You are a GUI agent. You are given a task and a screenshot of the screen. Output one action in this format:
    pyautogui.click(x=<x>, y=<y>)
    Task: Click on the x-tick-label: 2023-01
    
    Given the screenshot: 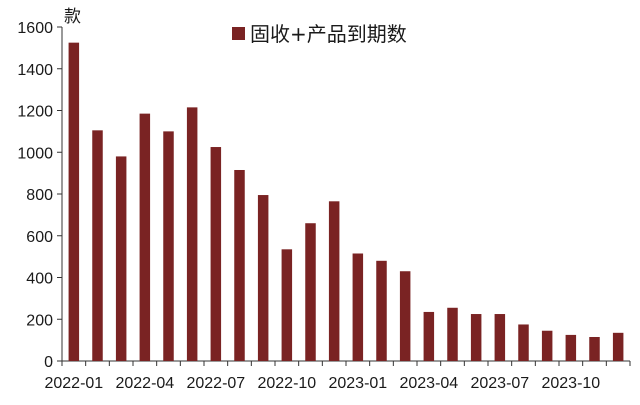 What is the action you would take?
    pyautogui.click(x=357, y=383)
    